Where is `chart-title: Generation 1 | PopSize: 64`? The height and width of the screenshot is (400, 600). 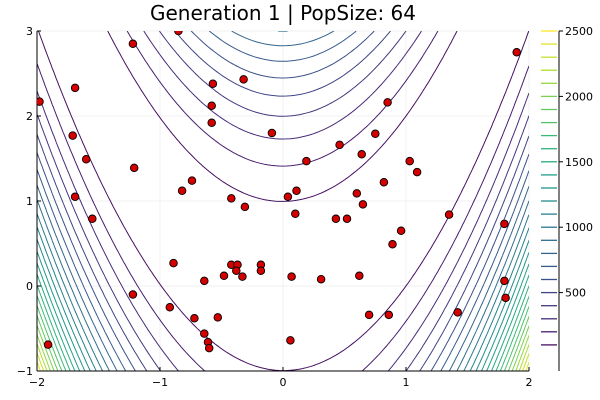
chart-title: Generation 1 | PopSize: 64 is located at coordinates (283, 13).